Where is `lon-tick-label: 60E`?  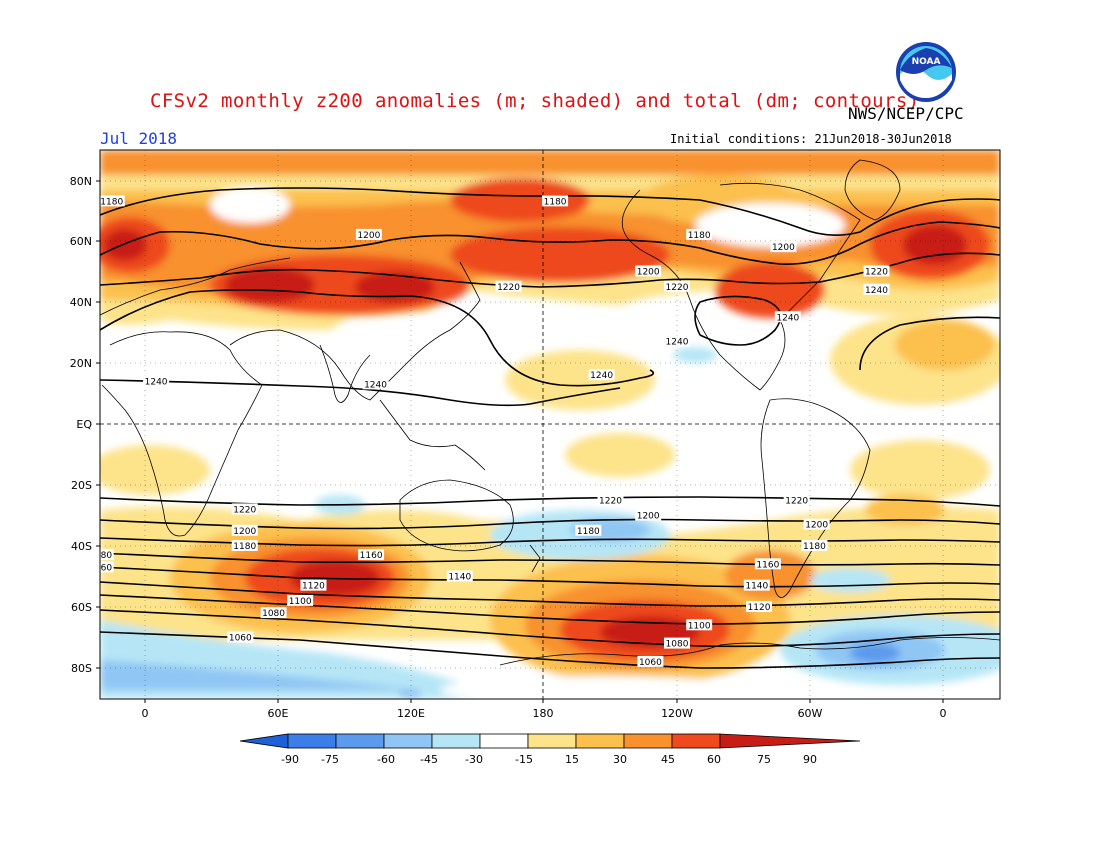
lon-tick-label: 60E is located at coordinates (278, 713).